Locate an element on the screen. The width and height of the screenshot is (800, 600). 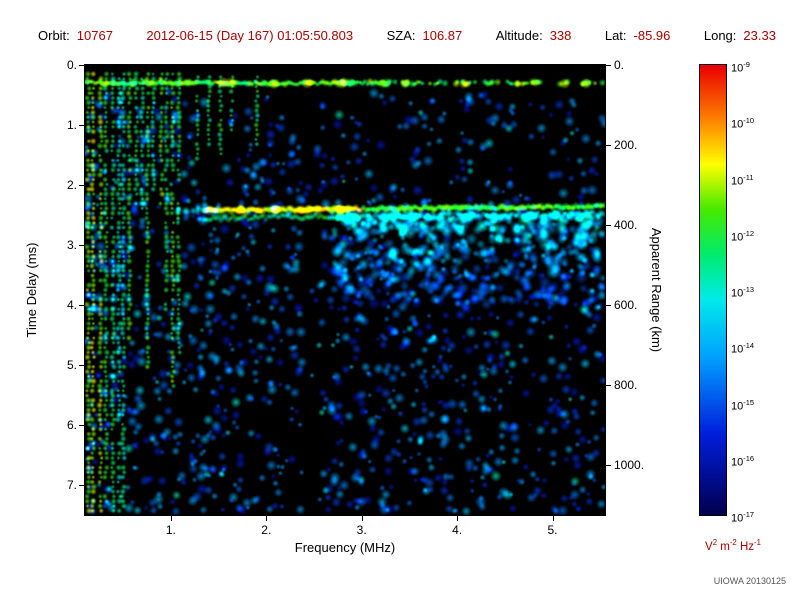
header-field-value: 10767 is located at coordinates (94, 35).